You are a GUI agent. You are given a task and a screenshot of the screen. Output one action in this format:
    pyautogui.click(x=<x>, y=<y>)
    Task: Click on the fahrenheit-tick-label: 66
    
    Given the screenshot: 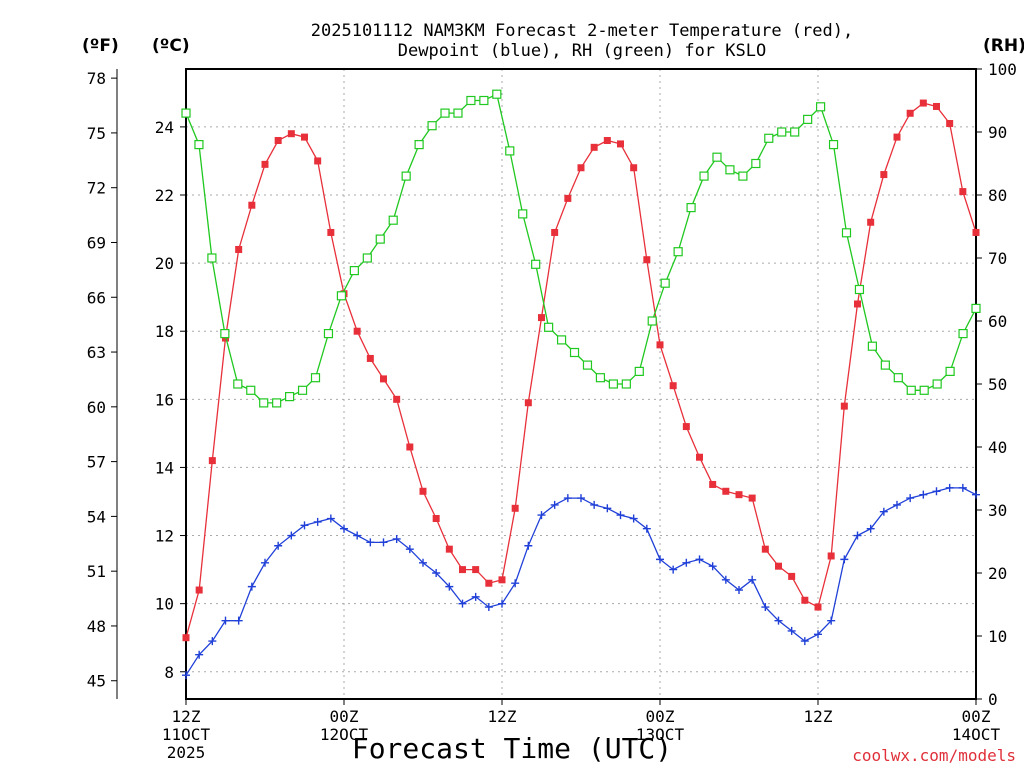 What is the action you would take?
    pyautogui.click(x=96, y=297)
    